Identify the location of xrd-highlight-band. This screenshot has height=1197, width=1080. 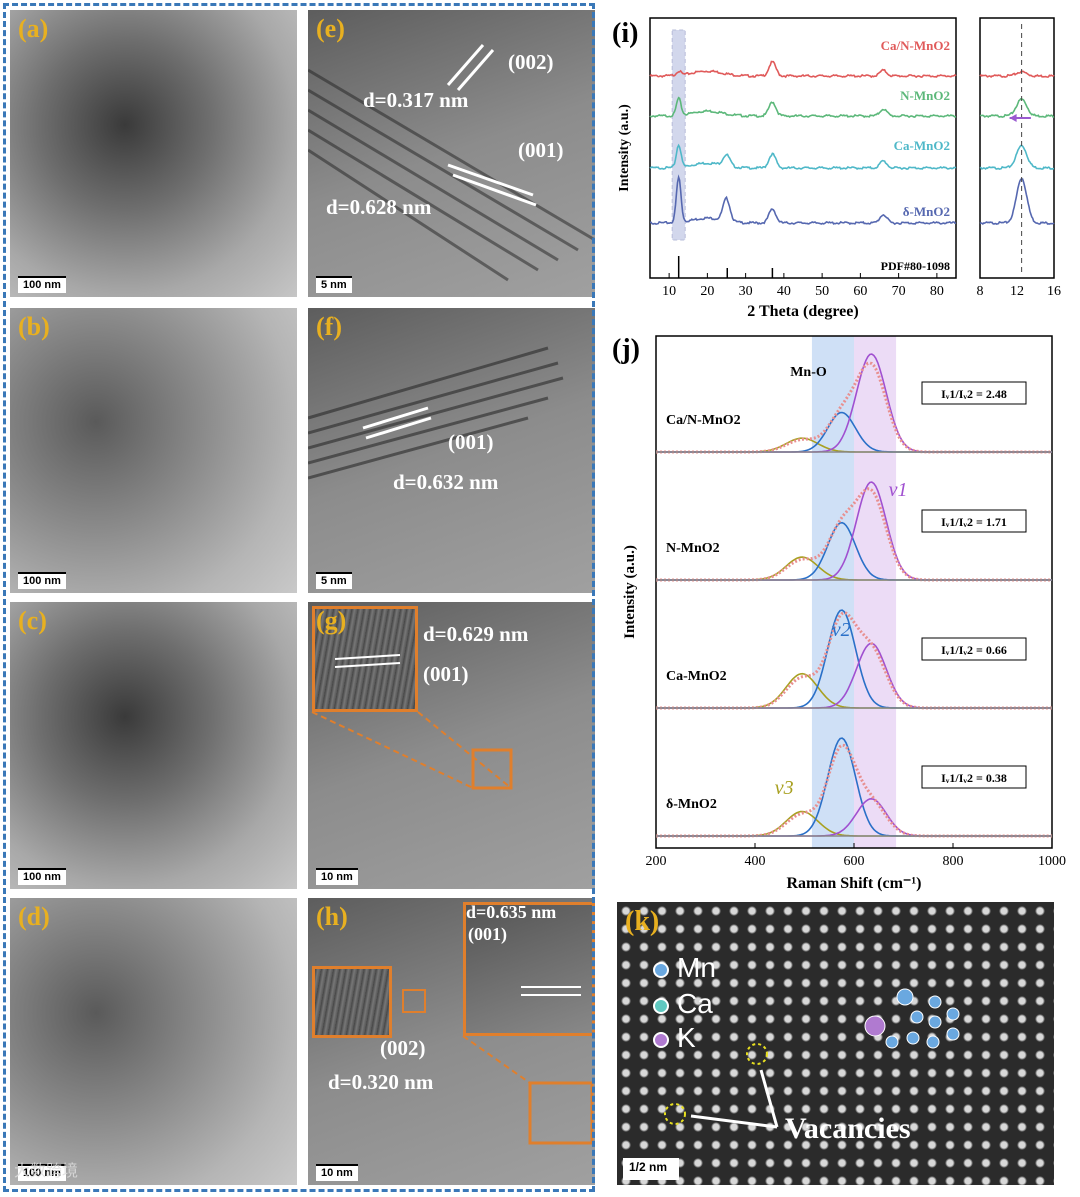
(678, 135).